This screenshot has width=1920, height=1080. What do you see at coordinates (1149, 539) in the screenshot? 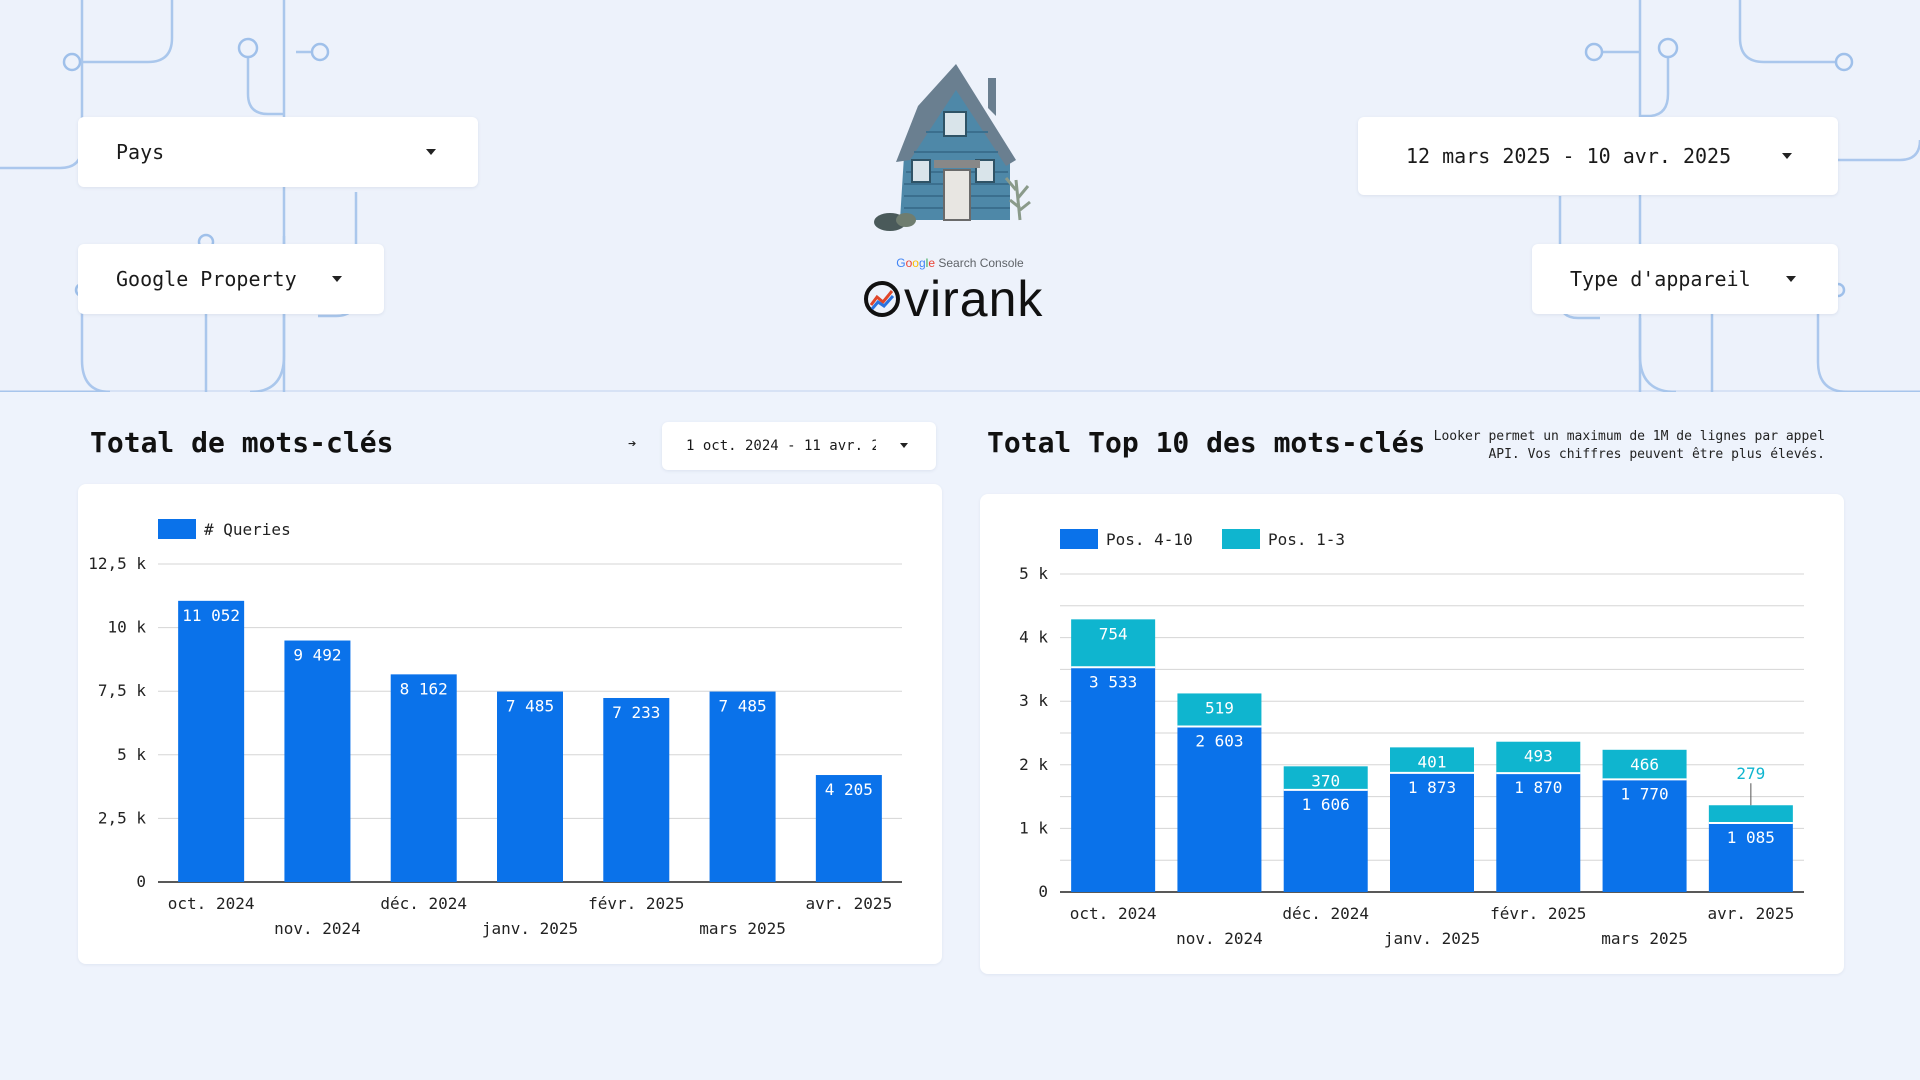
I see `legend-label: Pos. 4-10` at bounding box center [1149, 539].